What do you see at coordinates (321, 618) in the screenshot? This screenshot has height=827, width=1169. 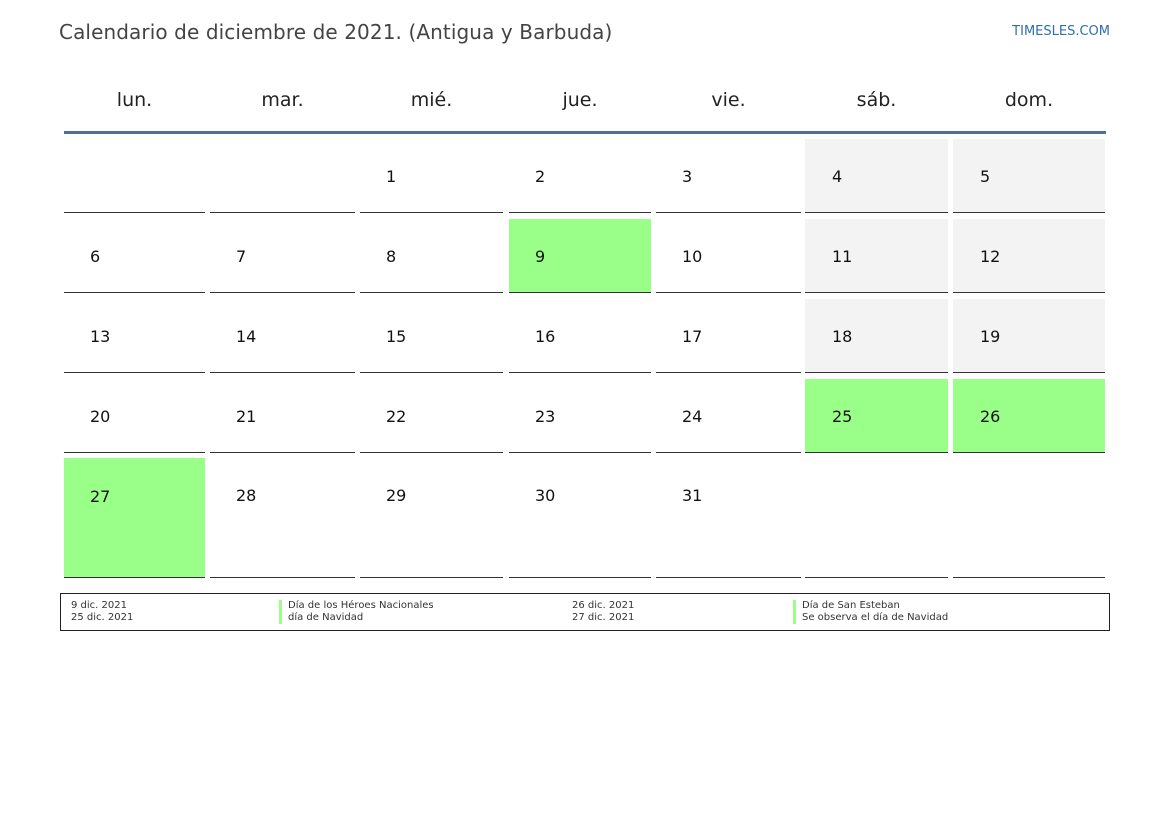 I see `legend-holiday-name: día de Navidad` at bounding box center [321, 618].